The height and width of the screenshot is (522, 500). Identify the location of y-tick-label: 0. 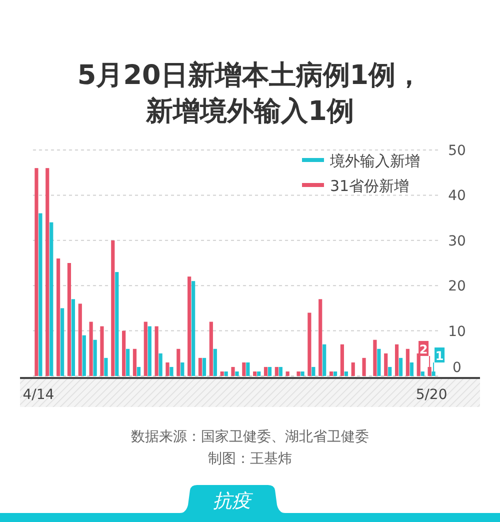
(457, 368).